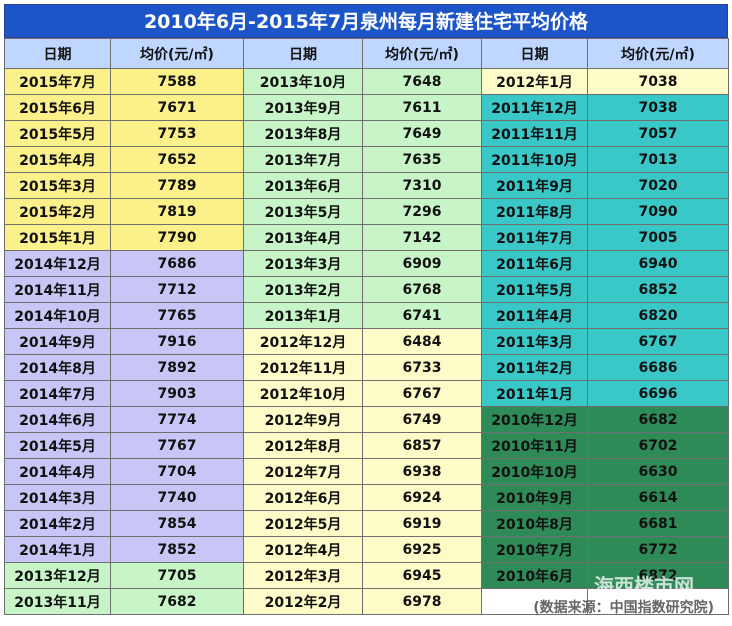 Image resolution: width=732 pixels, height=626 pixels. What do you see at coordinates (658, 497) in the screenshot?
I see `price-cell: 6614` at bounding box center [658, 497].